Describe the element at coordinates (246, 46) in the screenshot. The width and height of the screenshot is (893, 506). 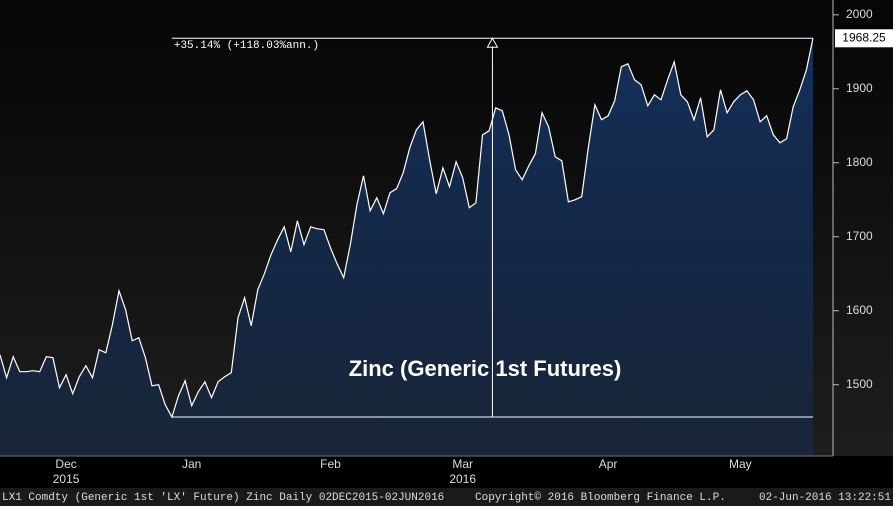
I see `annotation-text: +35.14% (+118.03%ann.)` at that location.